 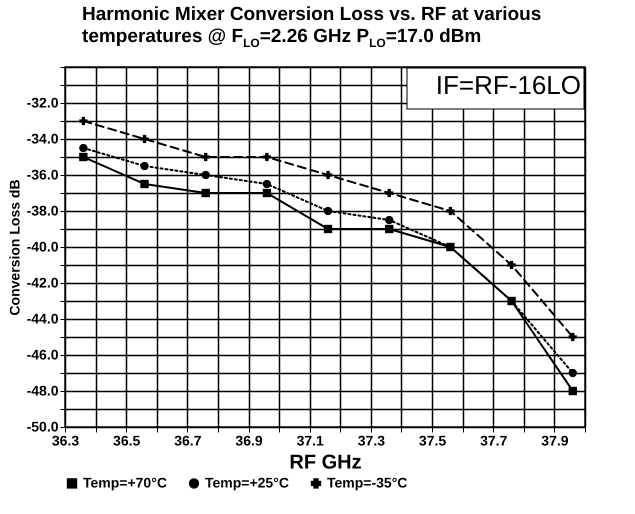 What do you see at coordinates (42, 210) in the screenshot?
I see `y-tick-label: -38.0` at bounding box center [42, 210].